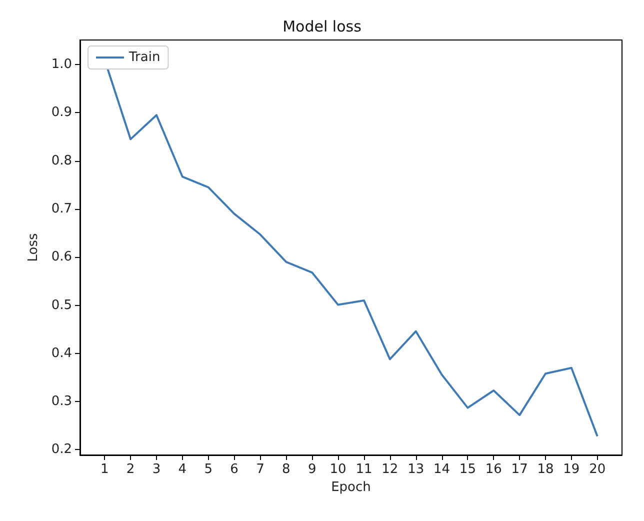 This screenshot has width=644, height=521. I want to click on y-tick-label: 1.0, so click(61, 64).